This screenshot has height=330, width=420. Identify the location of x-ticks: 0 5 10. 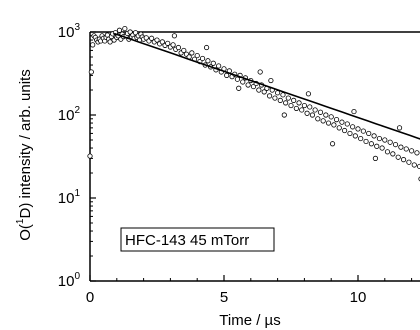
(249, 290).